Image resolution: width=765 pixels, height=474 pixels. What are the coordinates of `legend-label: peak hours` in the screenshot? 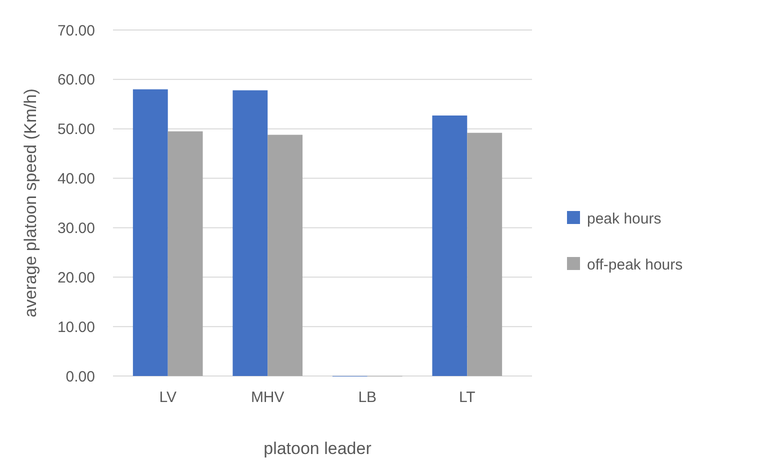 It's located at (624, 219).